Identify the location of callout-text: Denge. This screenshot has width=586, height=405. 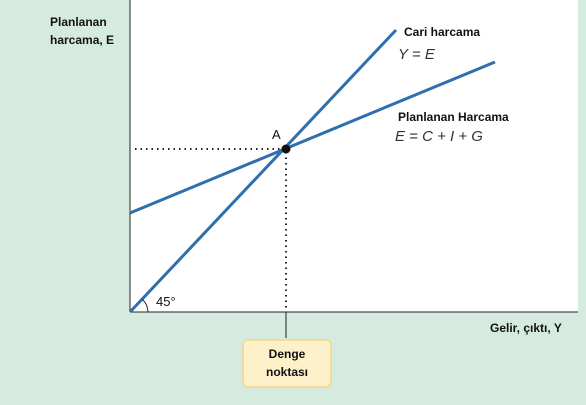
(287, 354).